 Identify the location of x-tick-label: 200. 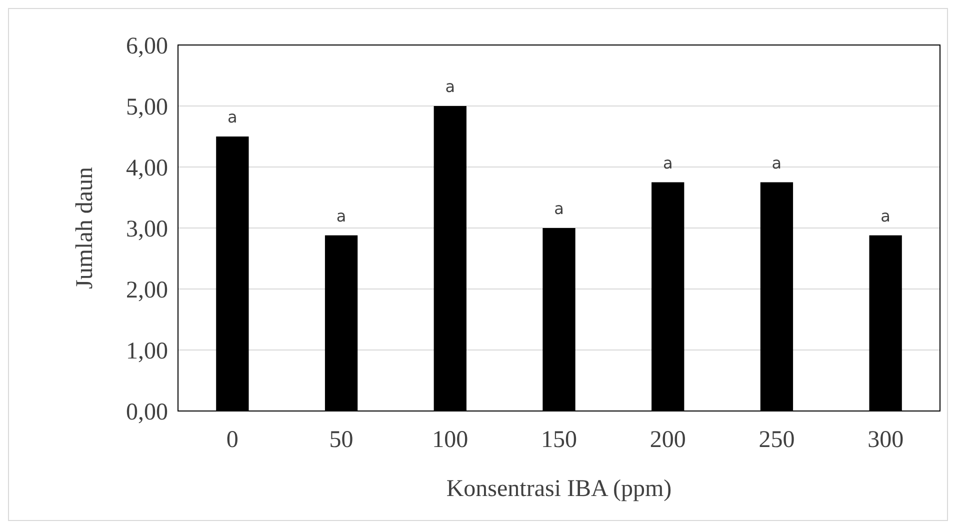
(668, 440).